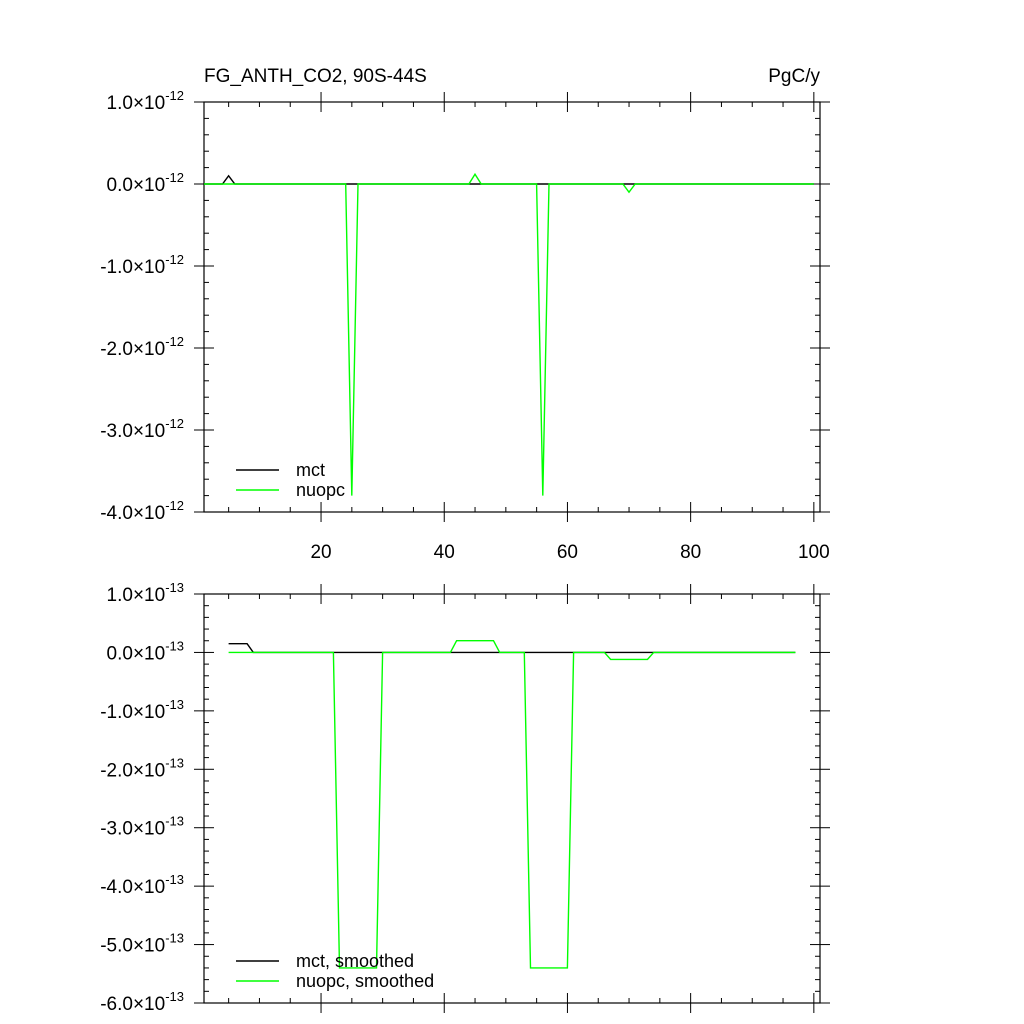 This screenshot has width=1024, height=1024. I want to click on x-tick-label: 100, so click(814, 552).